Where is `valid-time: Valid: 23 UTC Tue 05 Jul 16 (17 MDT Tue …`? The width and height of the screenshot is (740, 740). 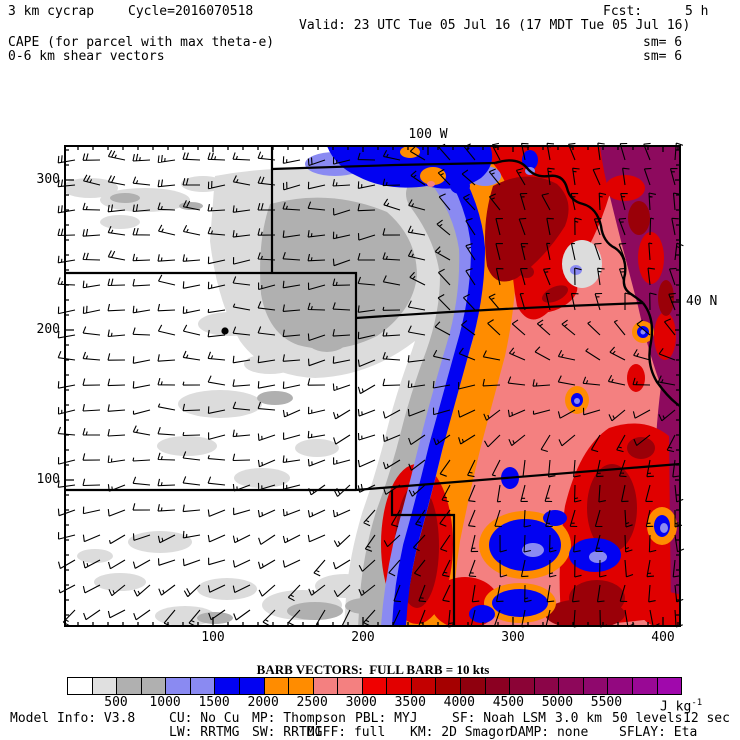
valid-time: Valid: 23 UTC Tue 05 Jul 16 (17 MDT Tue … is located at coordinates (495, 25).